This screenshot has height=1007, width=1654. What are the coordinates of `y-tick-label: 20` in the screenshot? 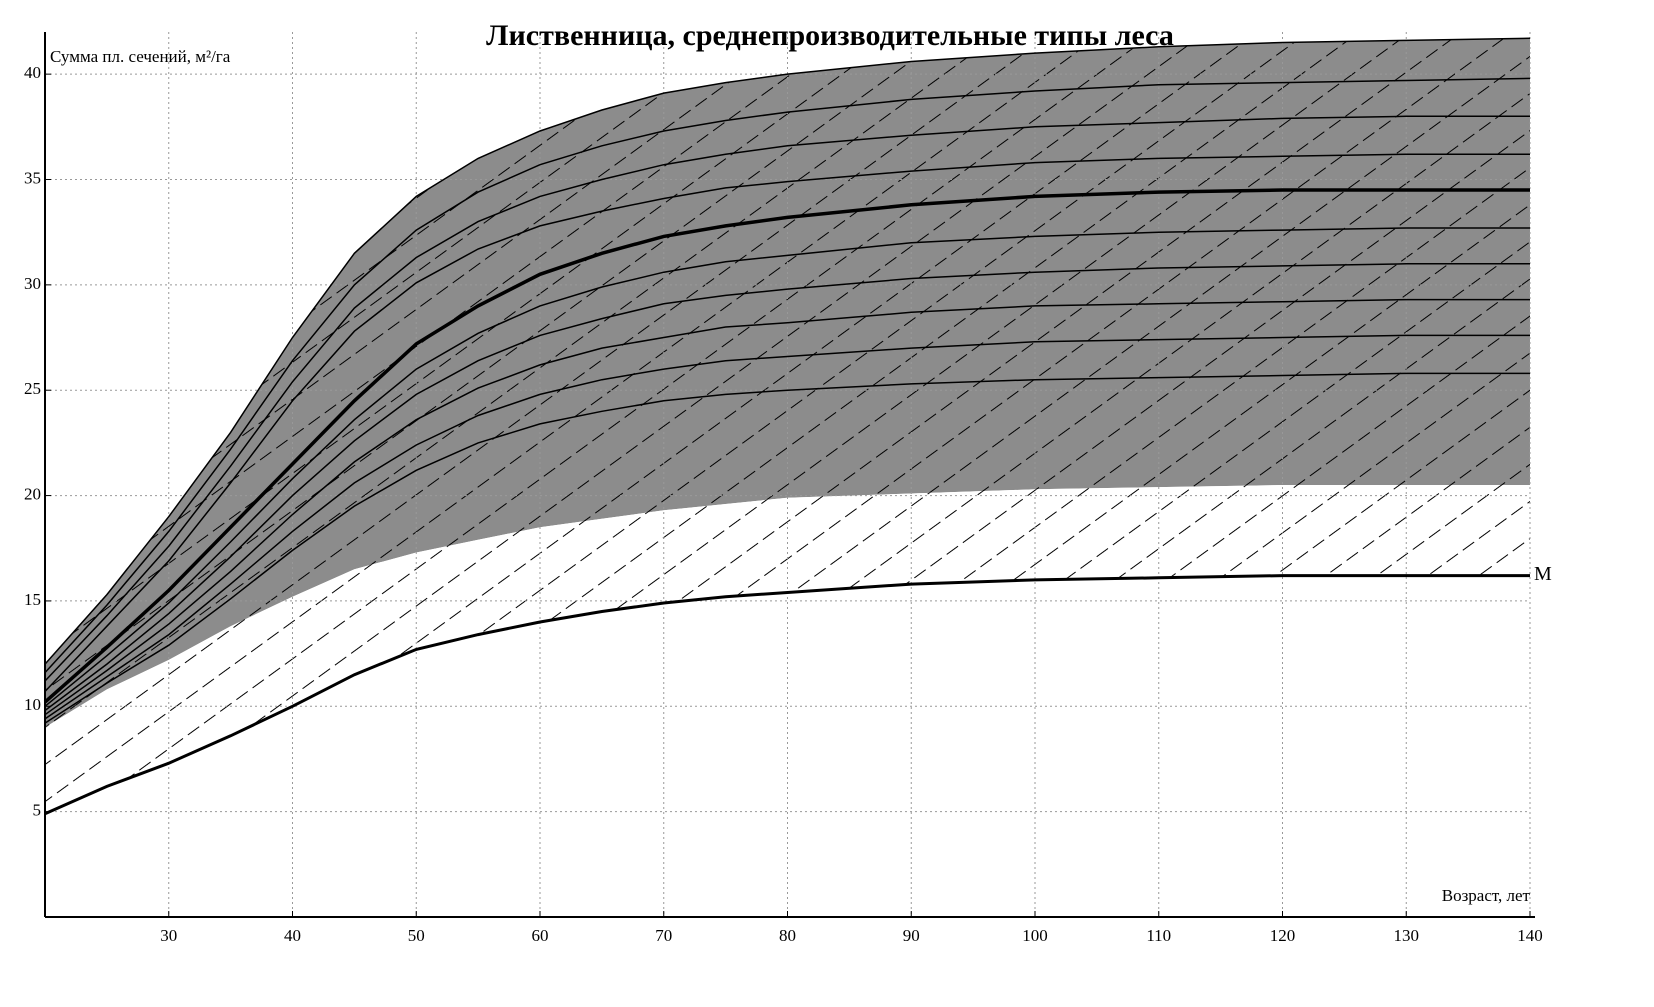 It's located at (32, 493).